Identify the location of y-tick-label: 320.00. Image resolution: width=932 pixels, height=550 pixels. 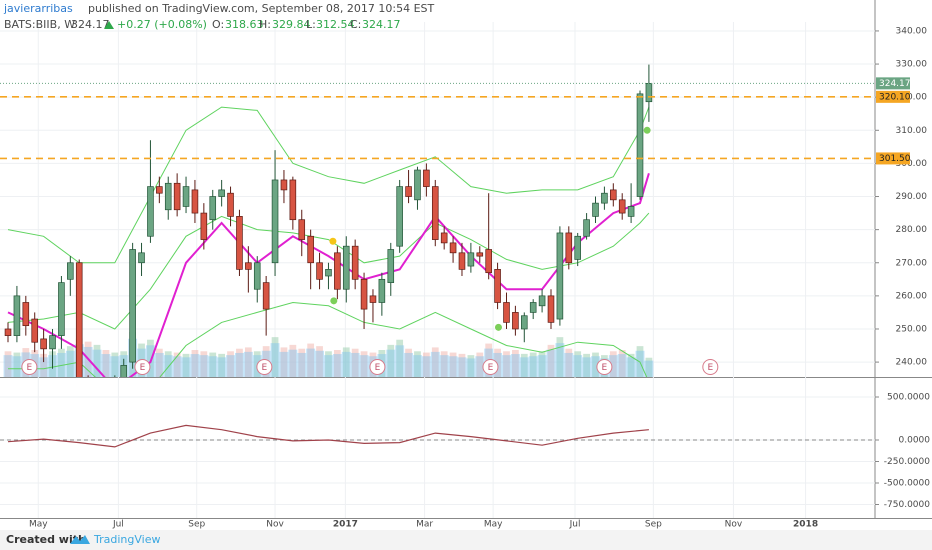
(912, 98).